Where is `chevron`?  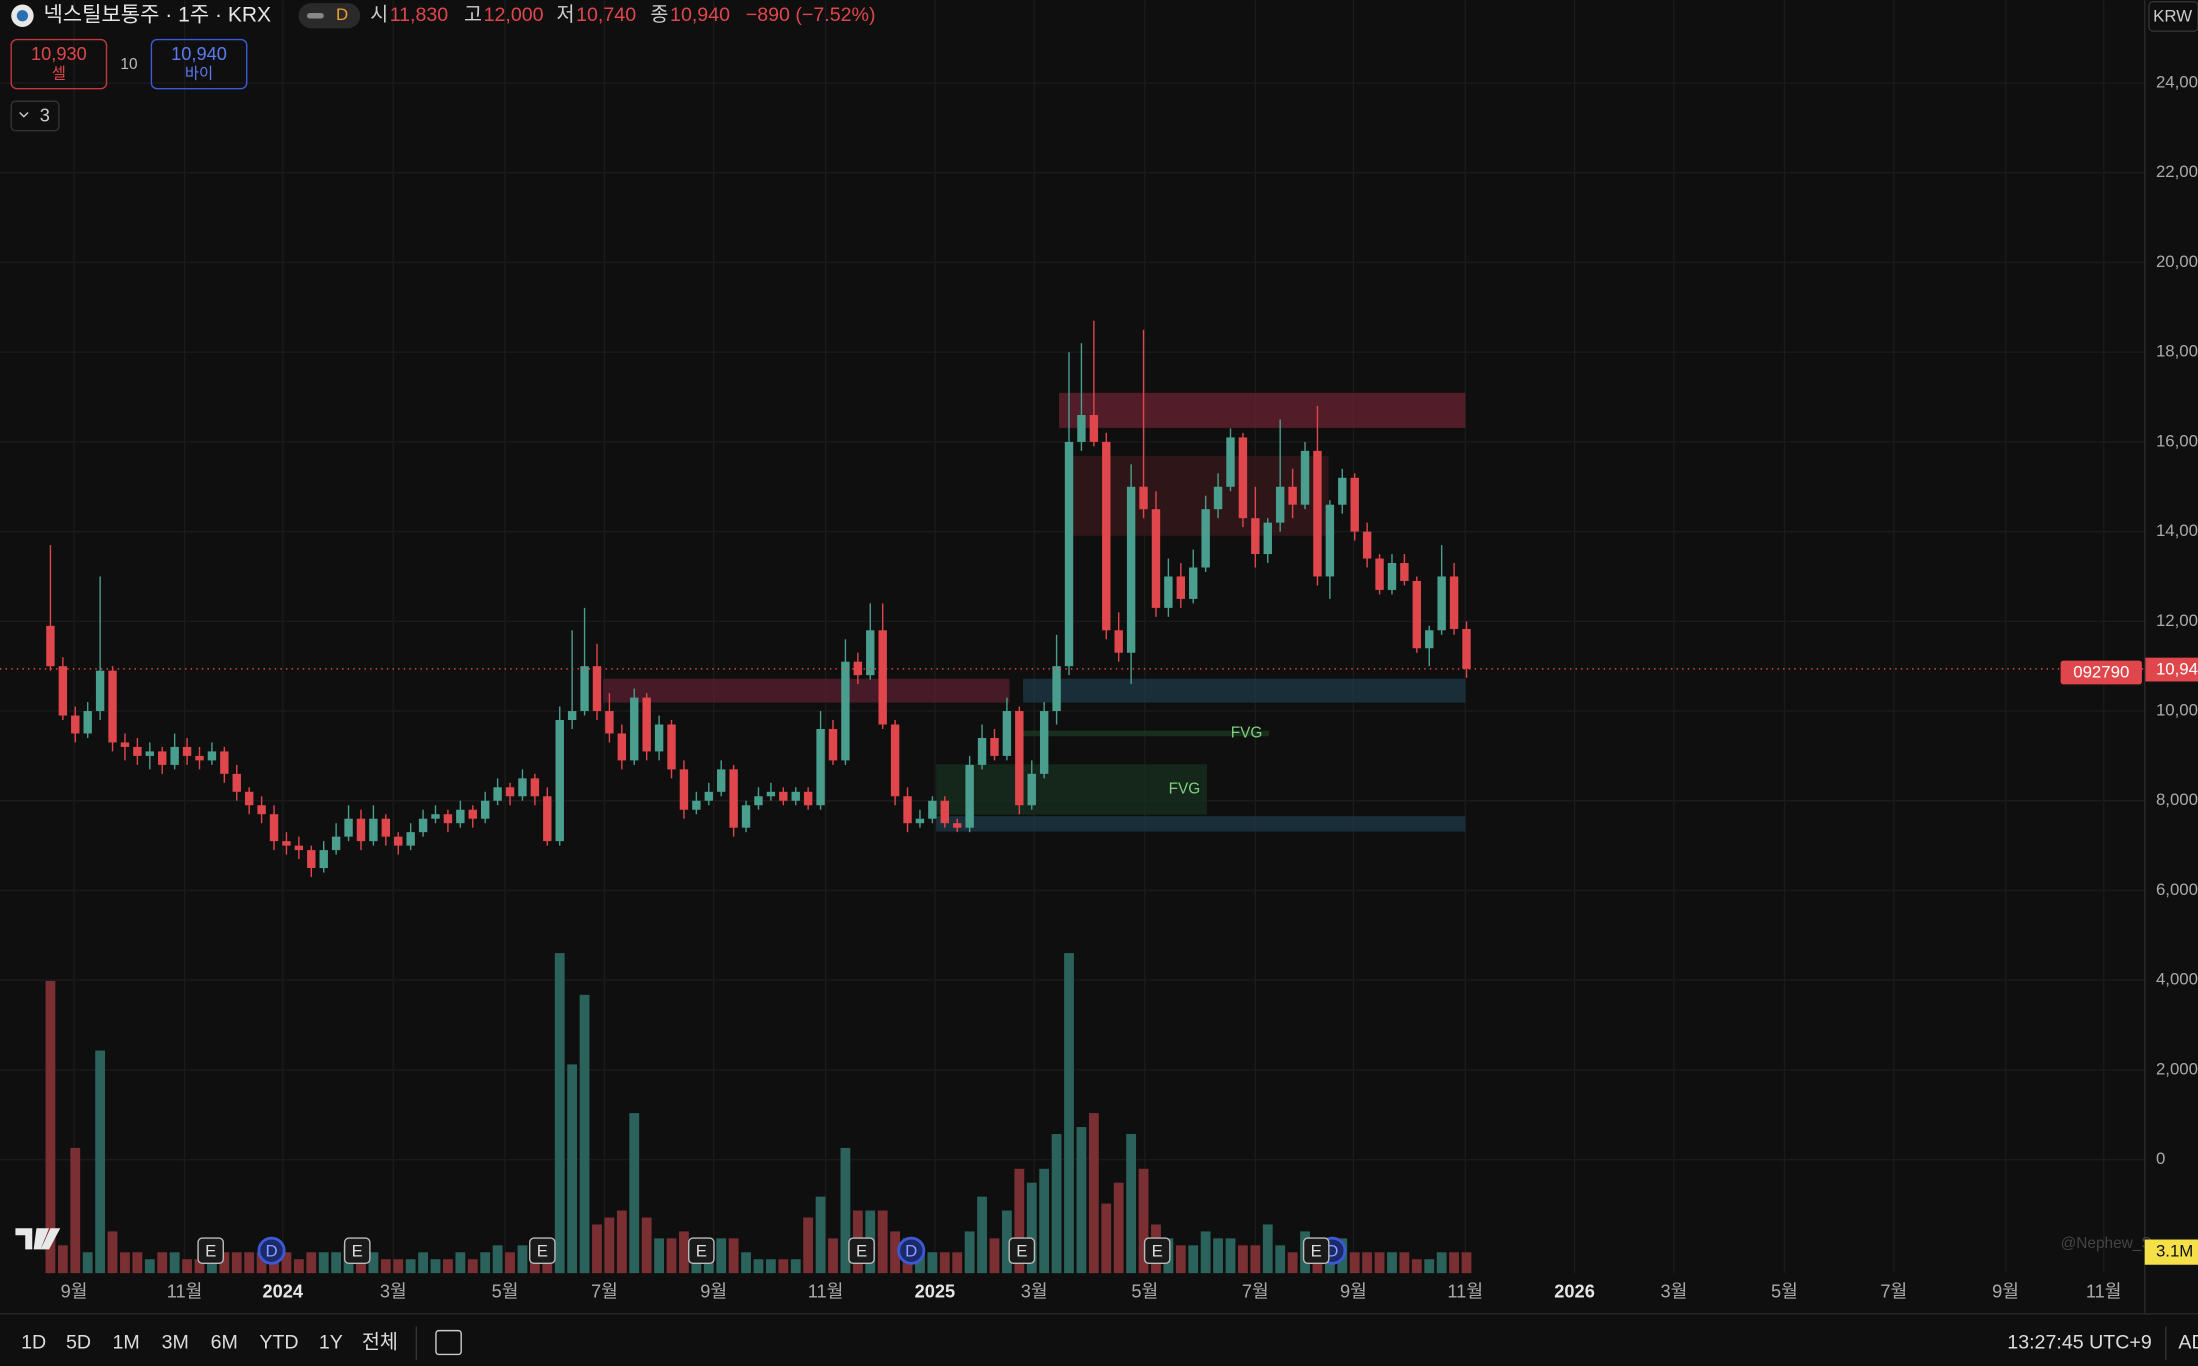
chevron is located at coordinates (24, 114).